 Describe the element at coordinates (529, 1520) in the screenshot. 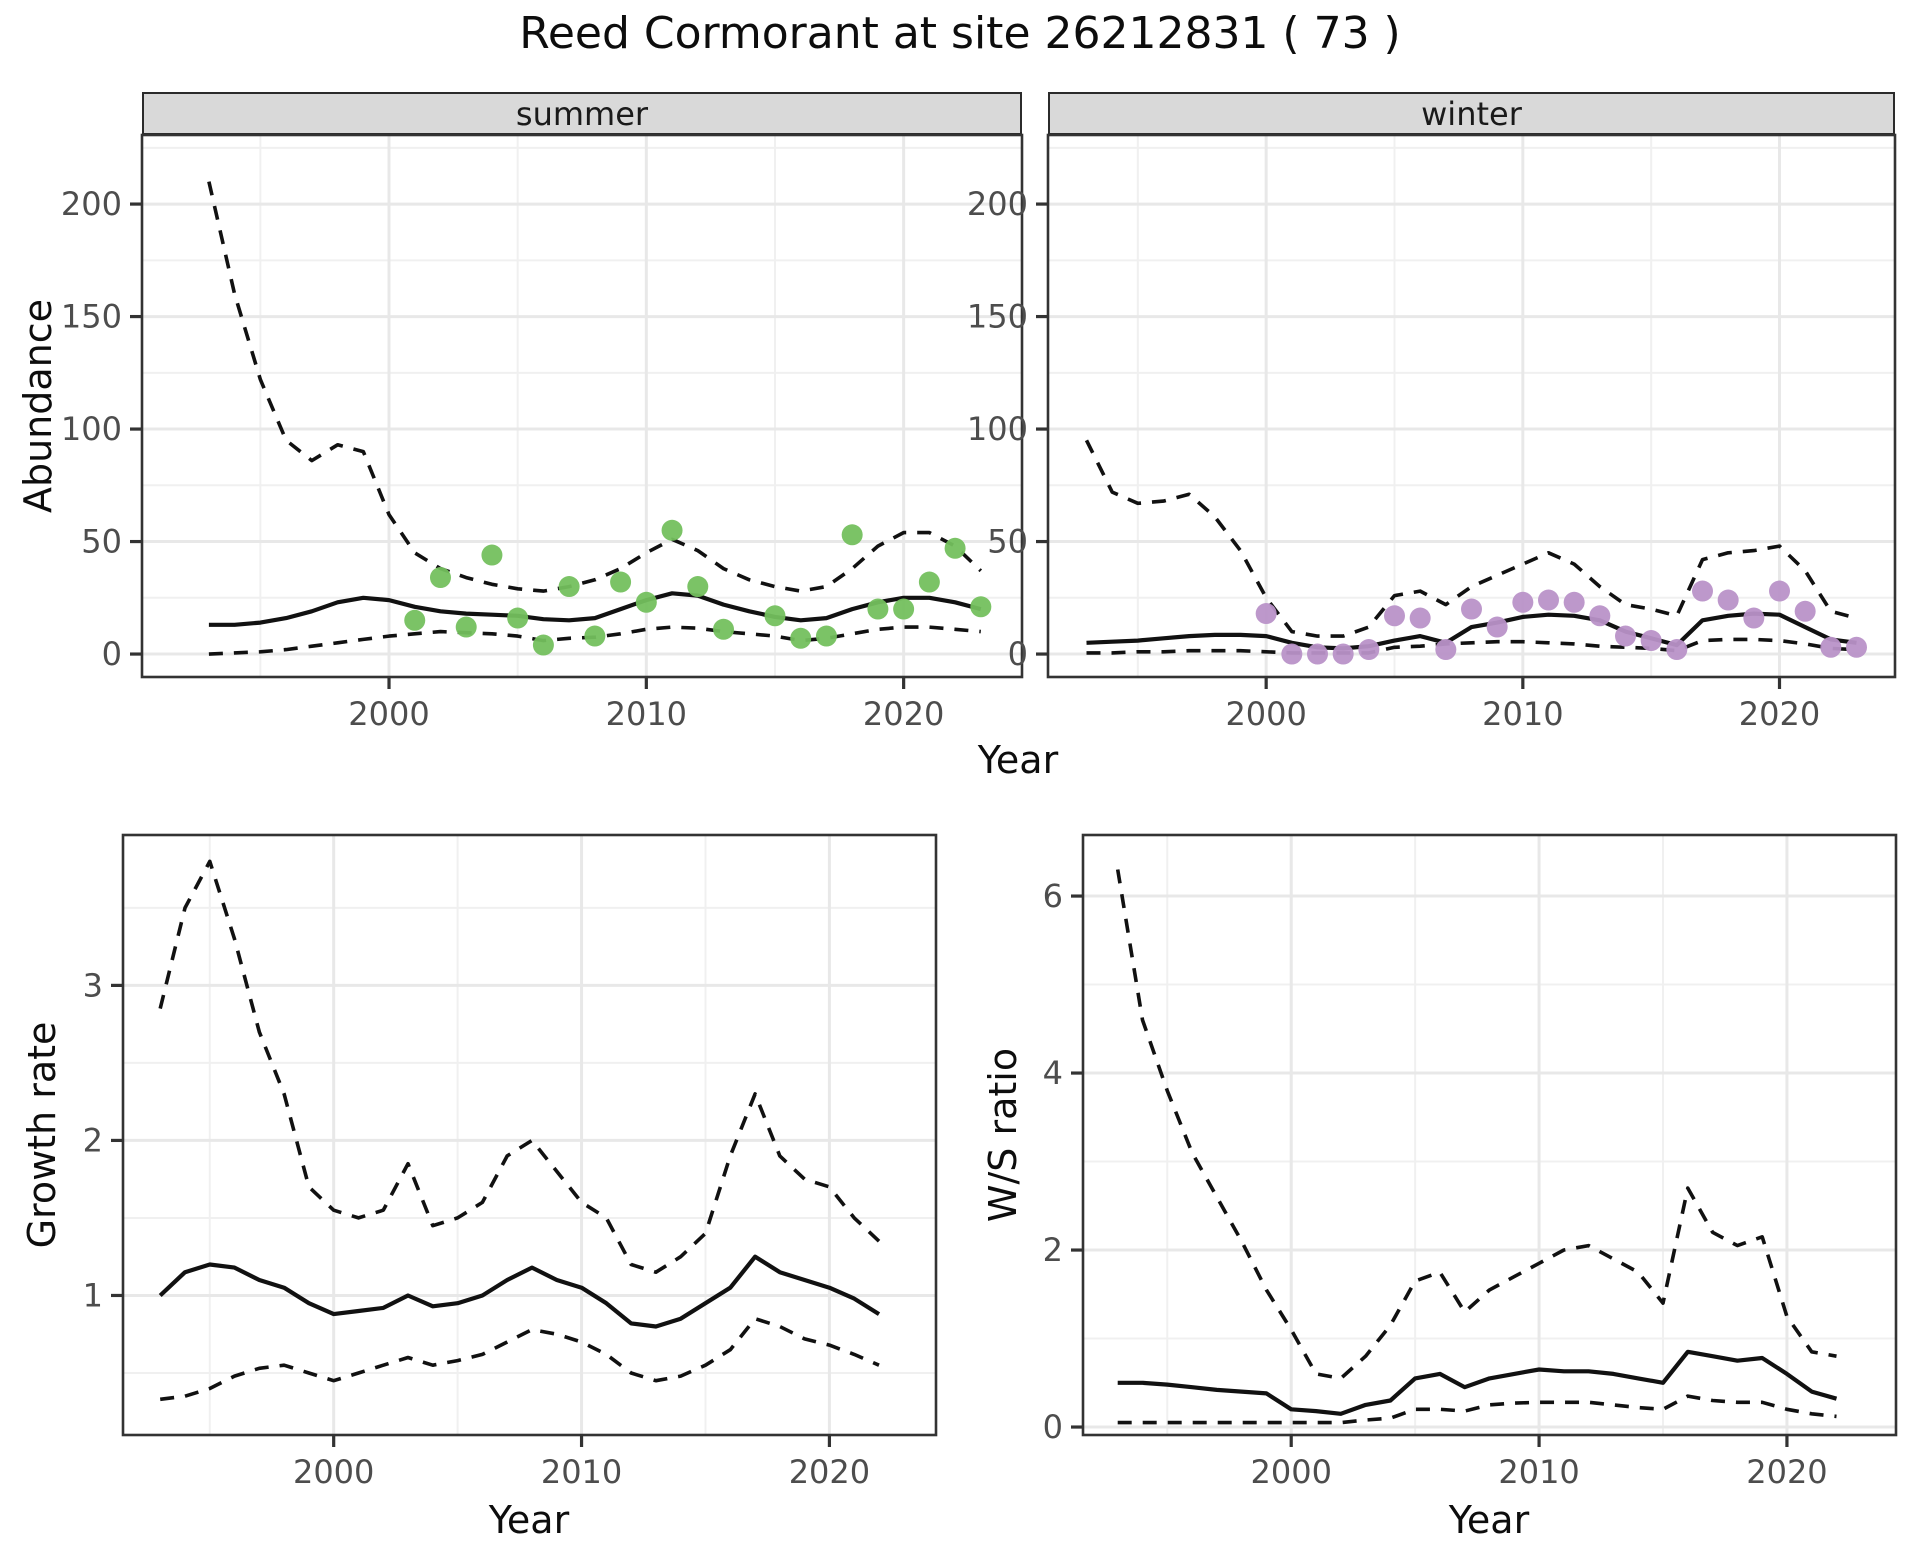

I see `x-axis-title-year-bottom-left: Year` at that location.